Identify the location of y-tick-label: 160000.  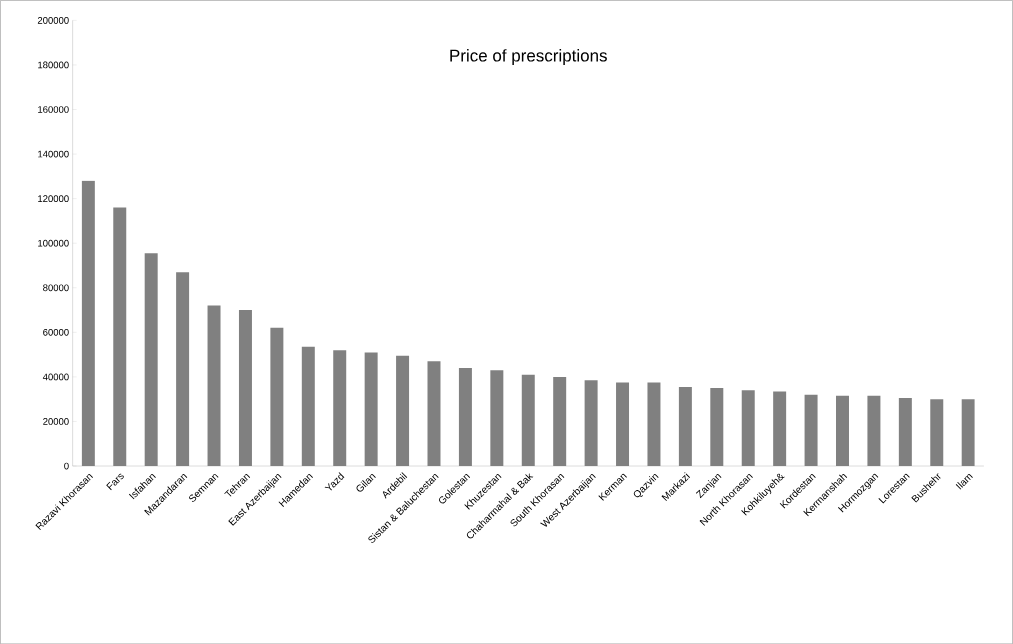
(53, 109).